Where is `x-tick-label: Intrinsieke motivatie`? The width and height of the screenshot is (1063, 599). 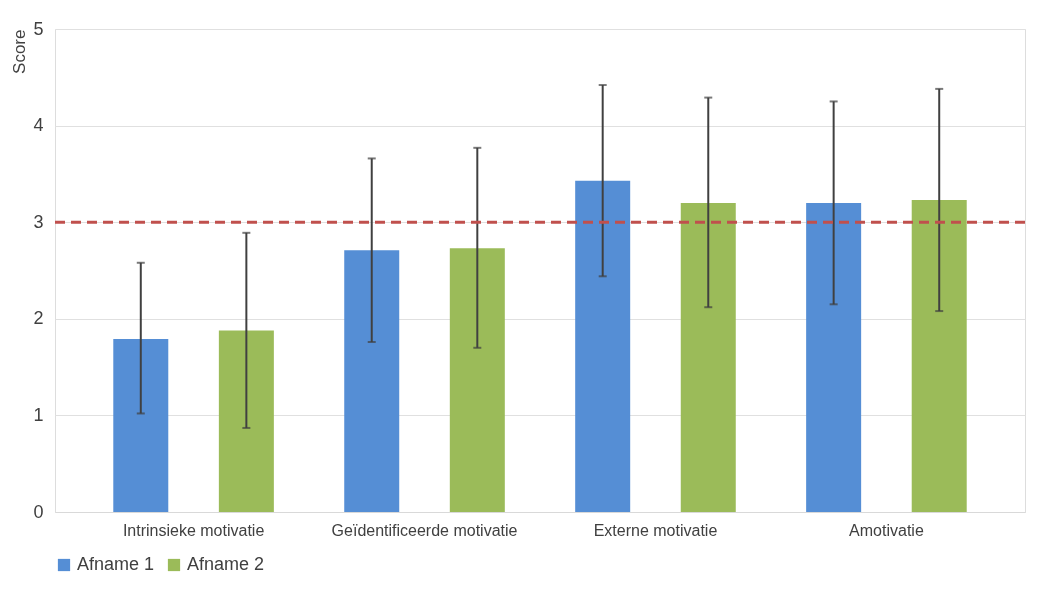
x-tick-label: Intrinsieke motivatie is located at coordinates (193, 530).